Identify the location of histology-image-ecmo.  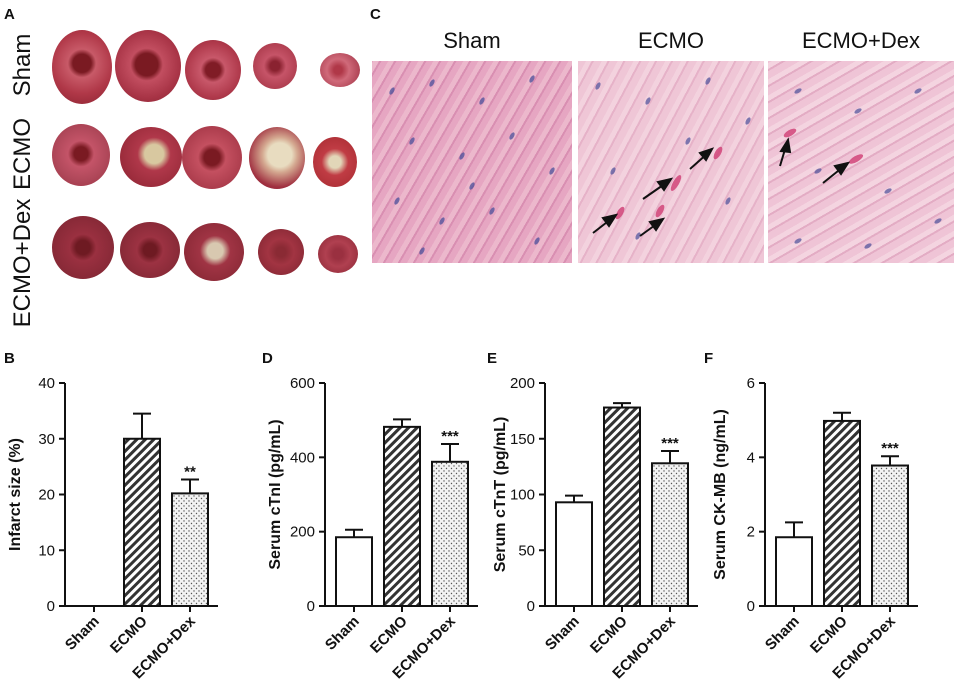
(671, 162).